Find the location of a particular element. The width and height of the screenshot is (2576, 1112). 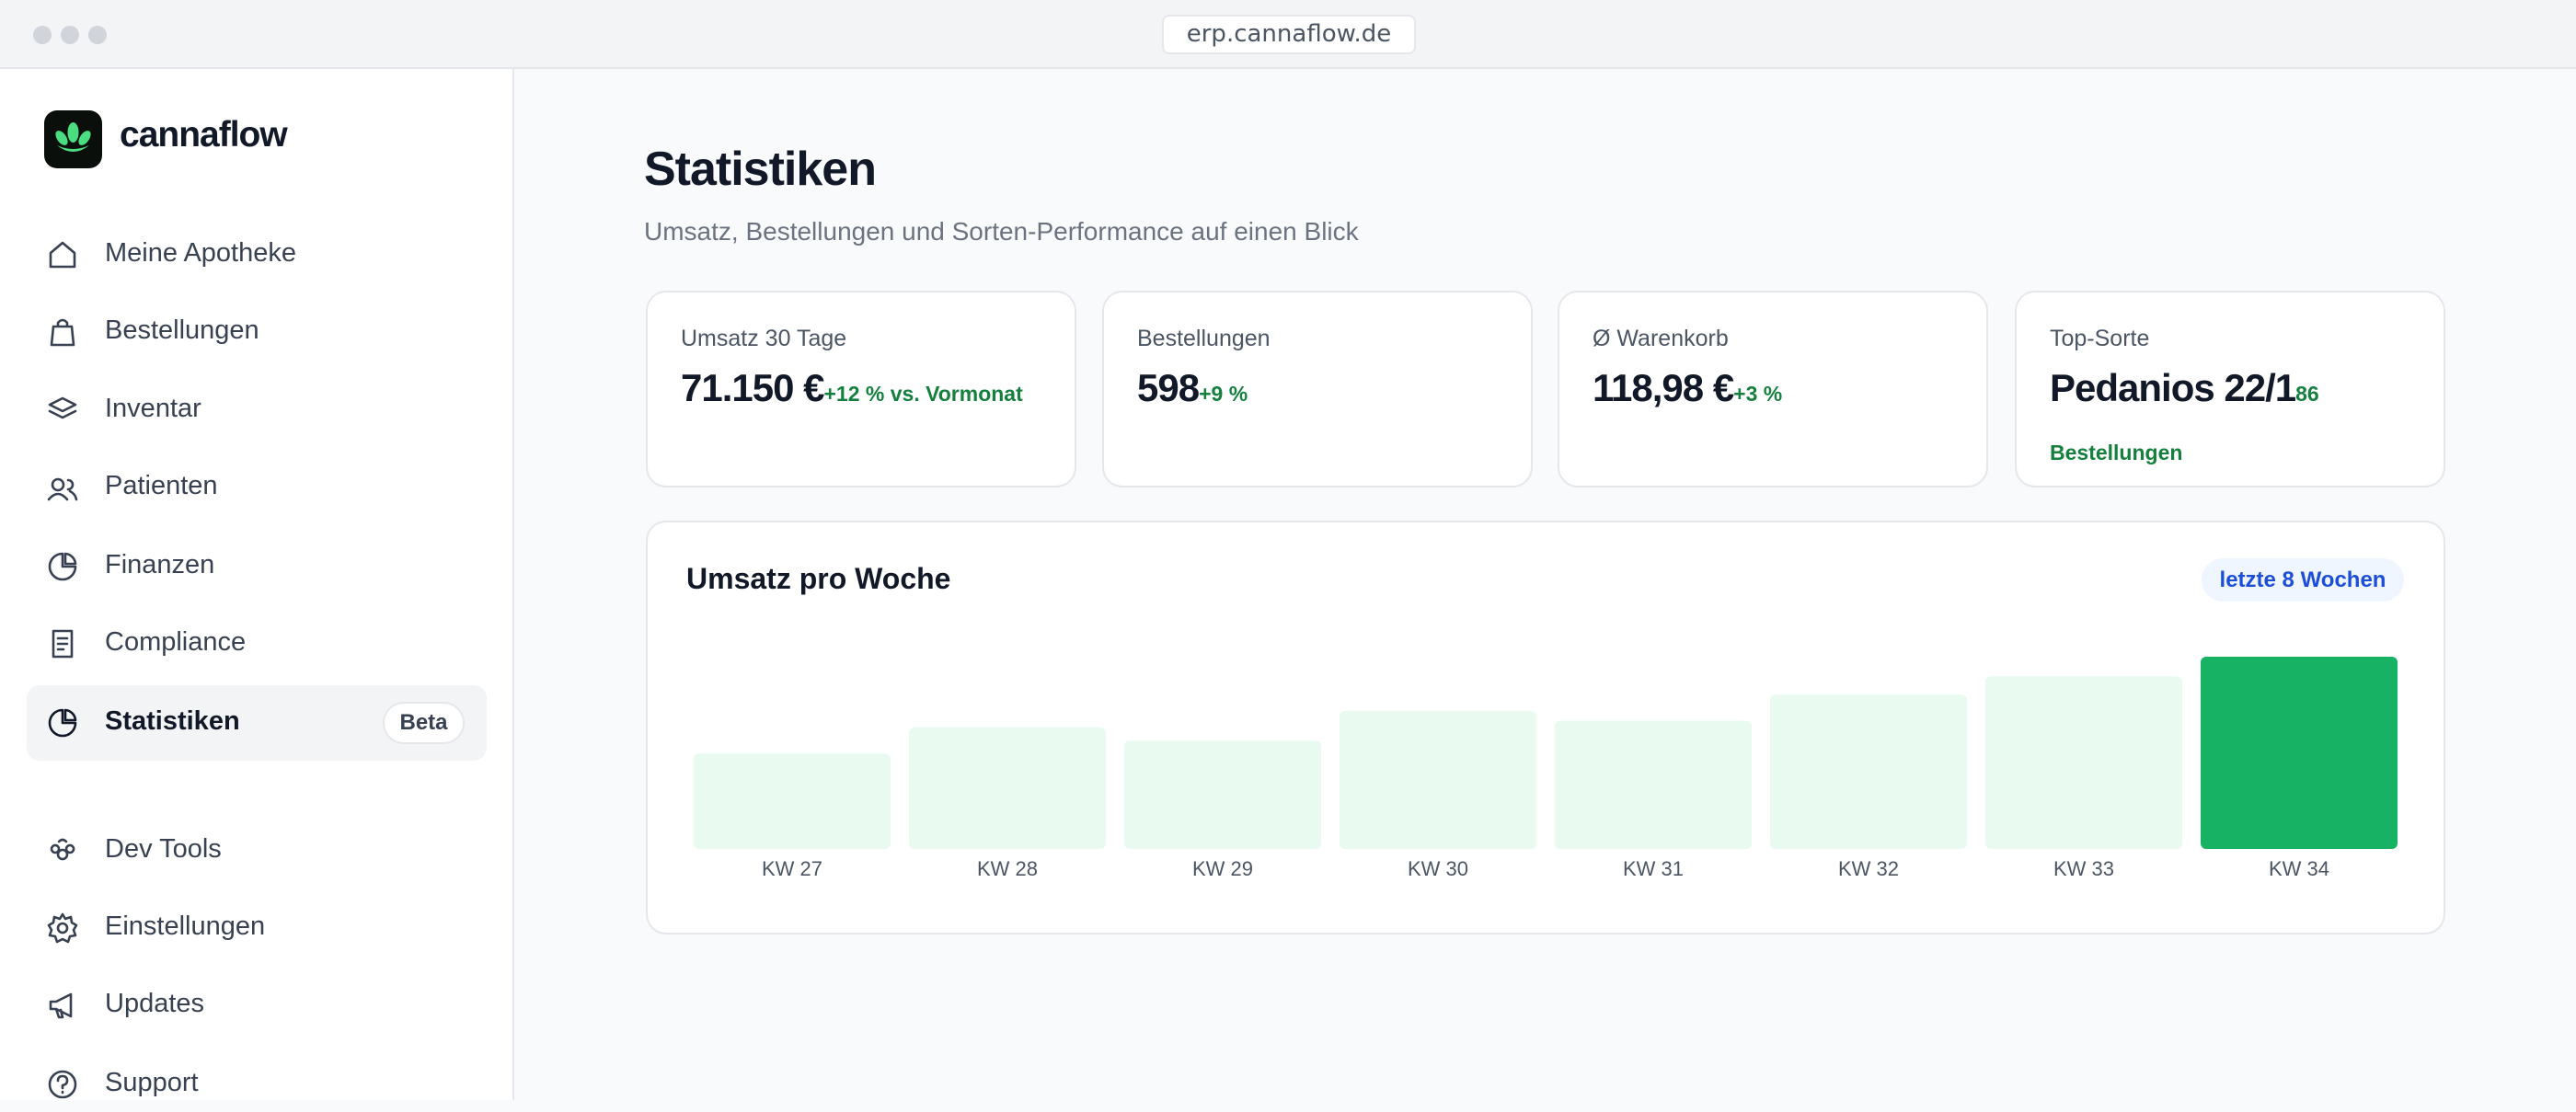

kpi-value: 598 is located at coordinates (1168, 387).